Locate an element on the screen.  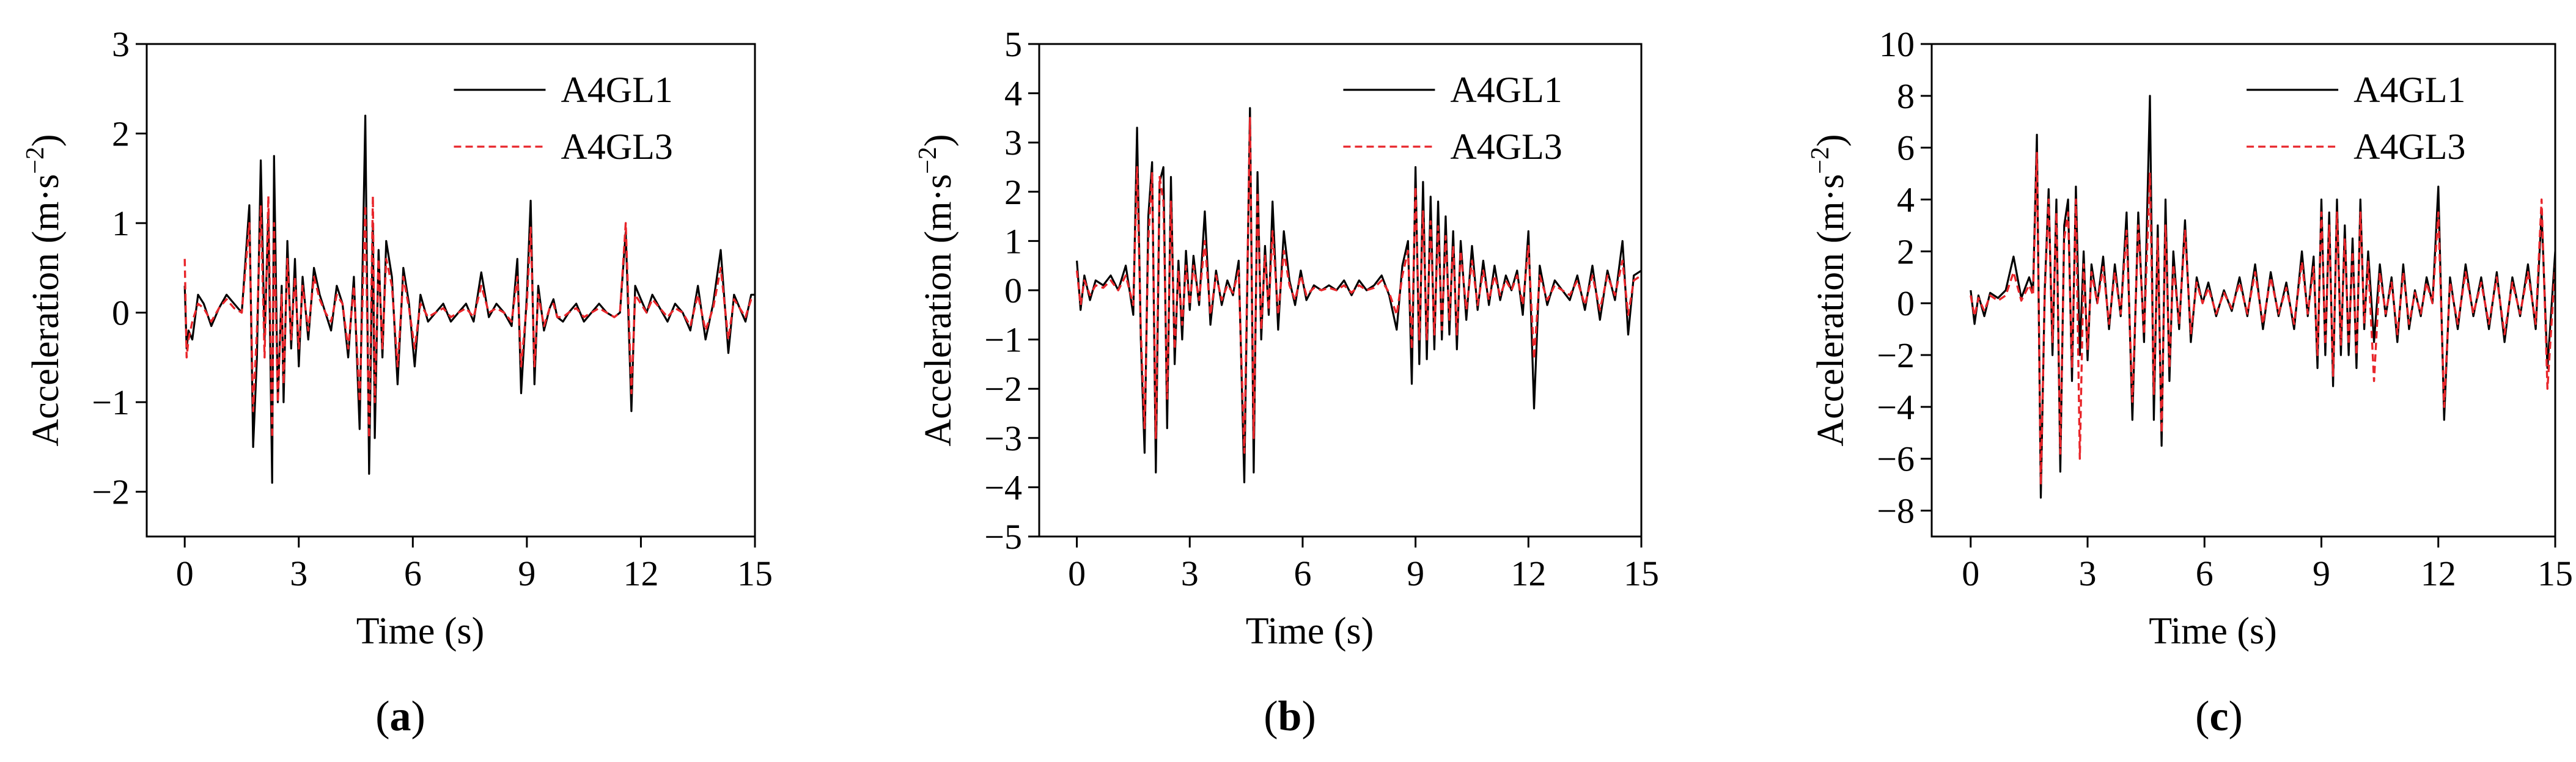
y-tick-label: 8 is located at coordinates (1906, 96).